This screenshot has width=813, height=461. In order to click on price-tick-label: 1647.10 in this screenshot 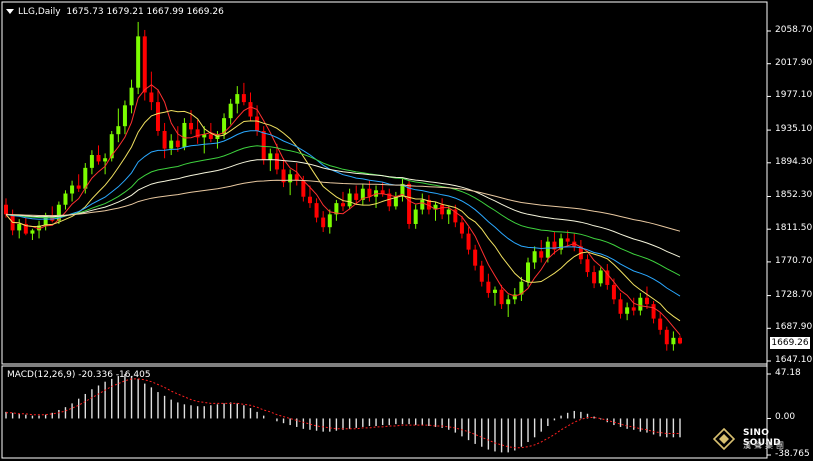, I will do `click(794, 360)`.